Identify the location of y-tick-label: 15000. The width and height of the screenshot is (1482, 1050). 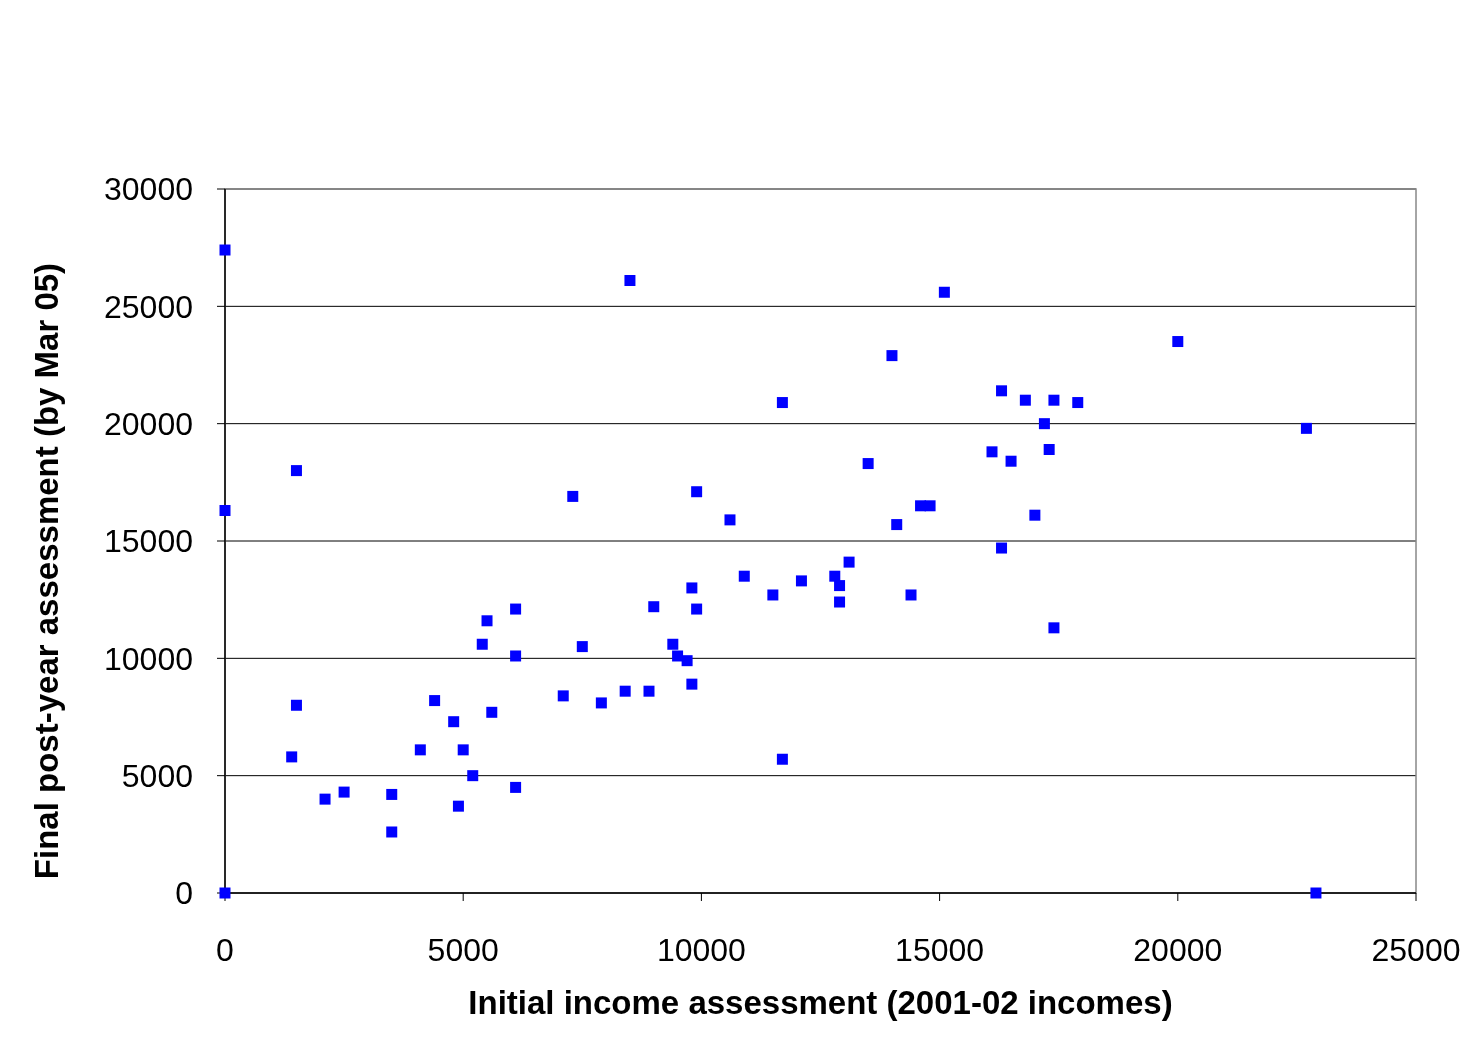
(148, 541).